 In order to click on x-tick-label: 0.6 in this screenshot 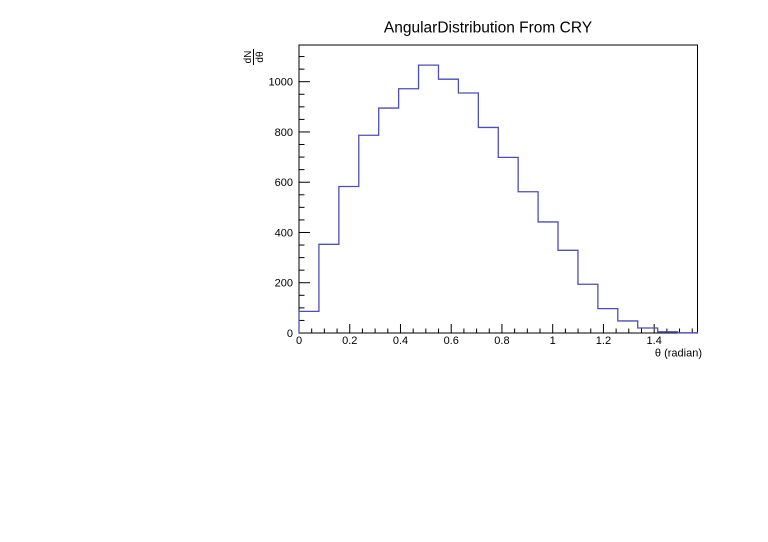, I will do `click(451, 341)`.